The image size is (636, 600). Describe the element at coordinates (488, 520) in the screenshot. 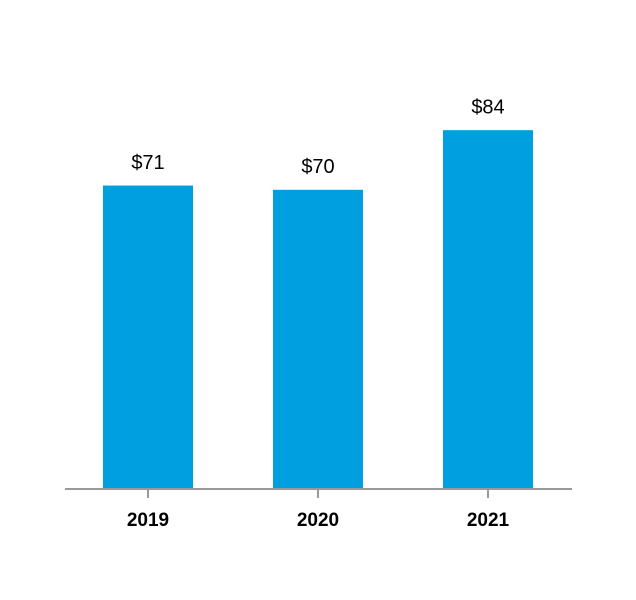

I see `x-tick-label: 2021` at that location.